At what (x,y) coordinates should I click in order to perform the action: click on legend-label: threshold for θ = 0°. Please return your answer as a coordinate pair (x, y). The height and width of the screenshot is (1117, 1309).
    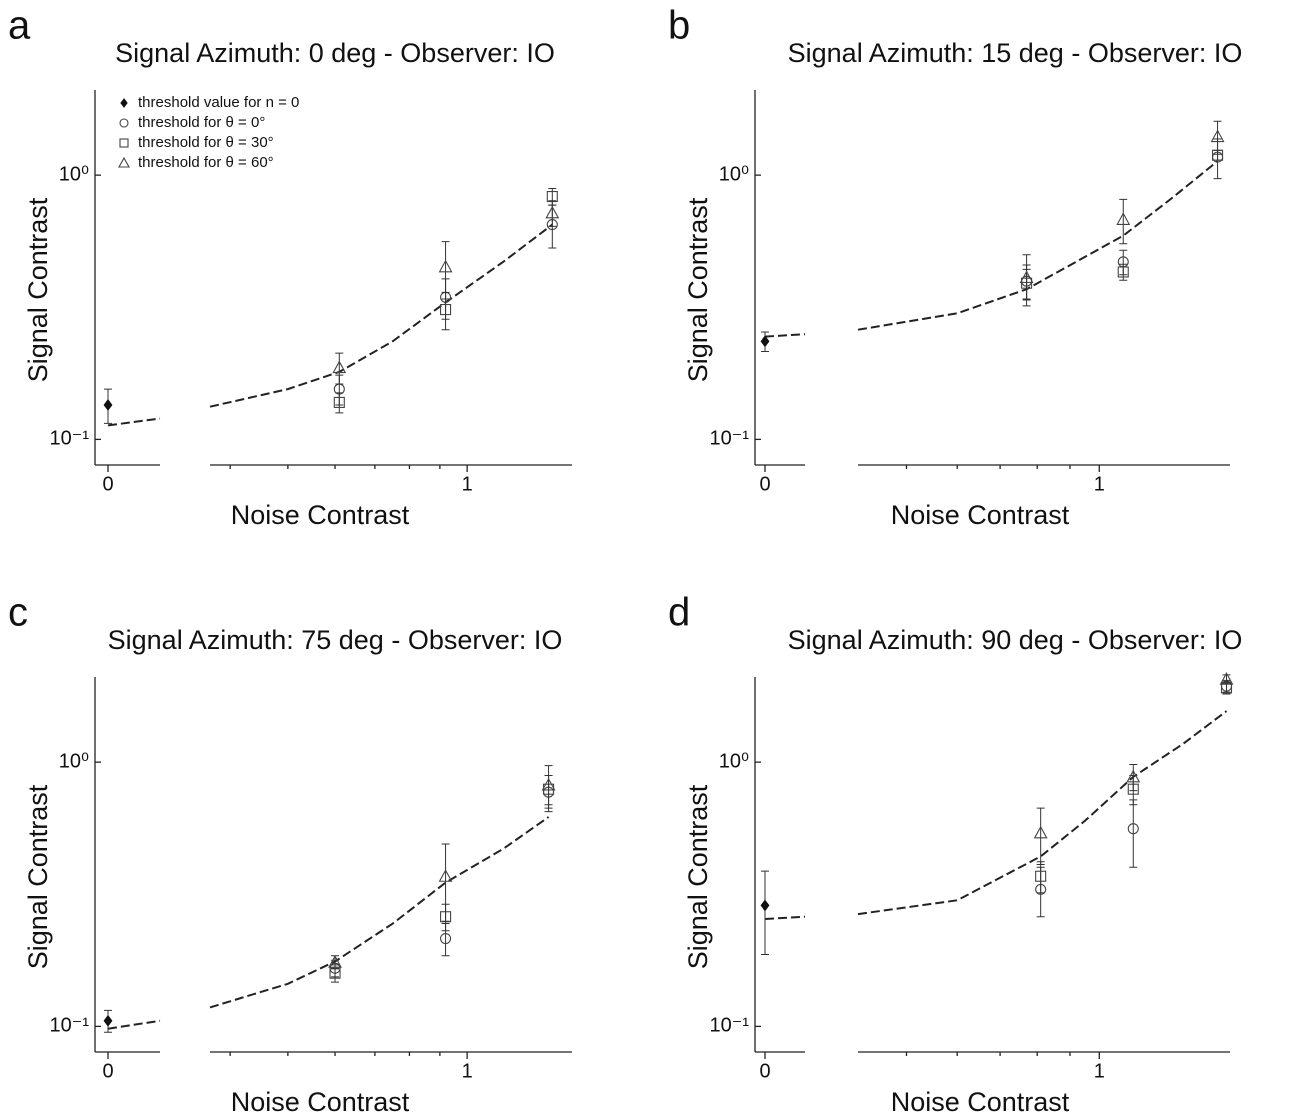
    Looking at the image, I should click on (201, 122).